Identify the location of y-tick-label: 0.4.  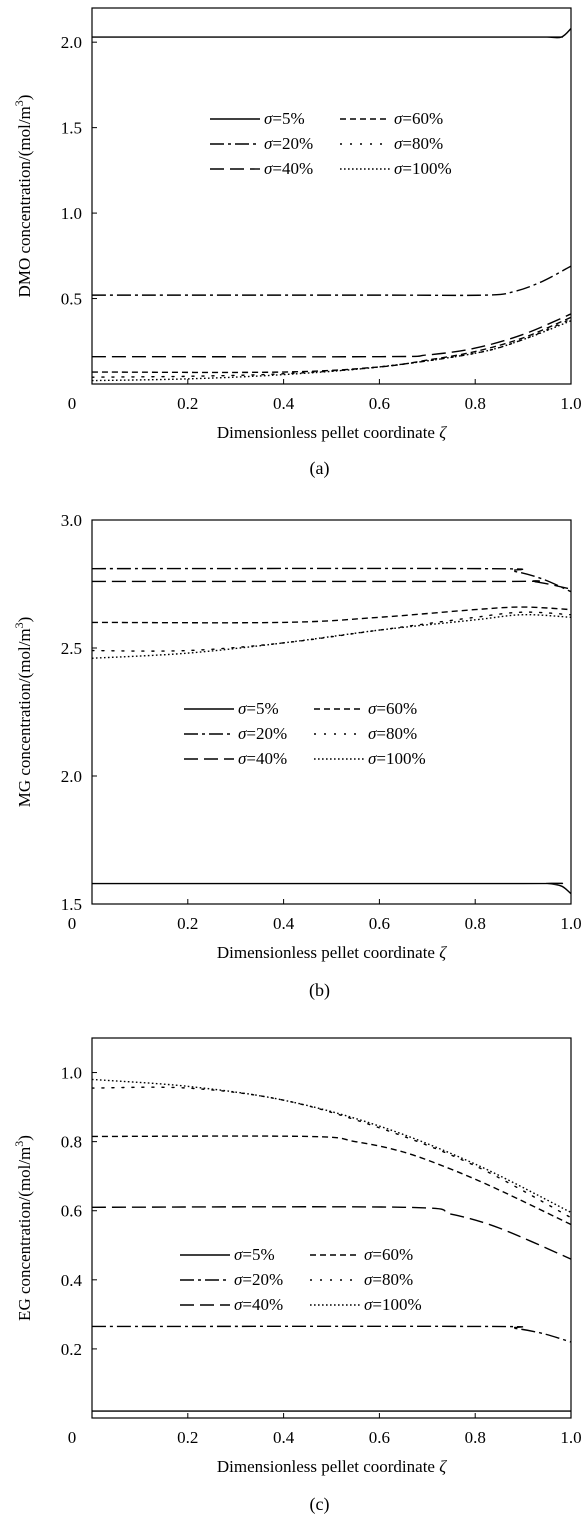
(72, 1280).